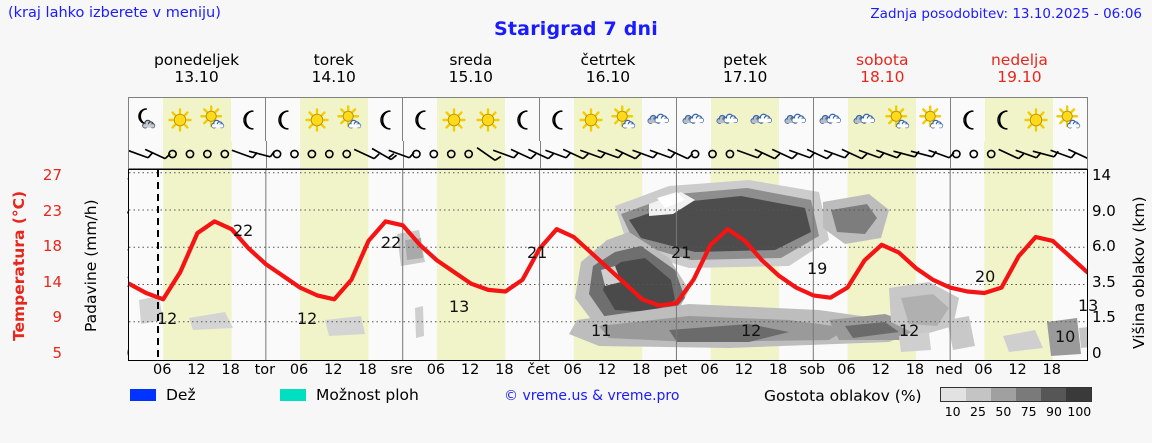  What do you see at coordinates (52, 281) in the screenshot?
I see `temperature-tick: 14` at bounding box center [52, 281].